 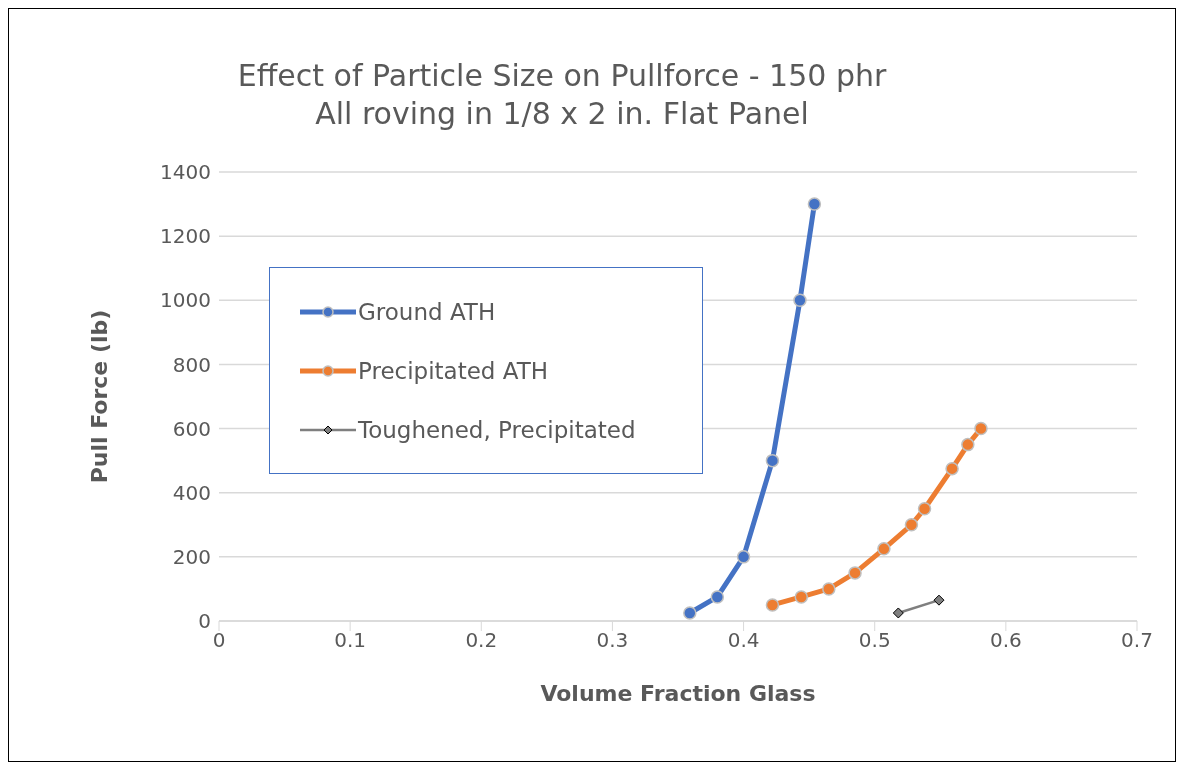 I want to click on chart-subtitle: All roving in 1/8 x 2 in. Flat Panel, so click(x=562, y=114).